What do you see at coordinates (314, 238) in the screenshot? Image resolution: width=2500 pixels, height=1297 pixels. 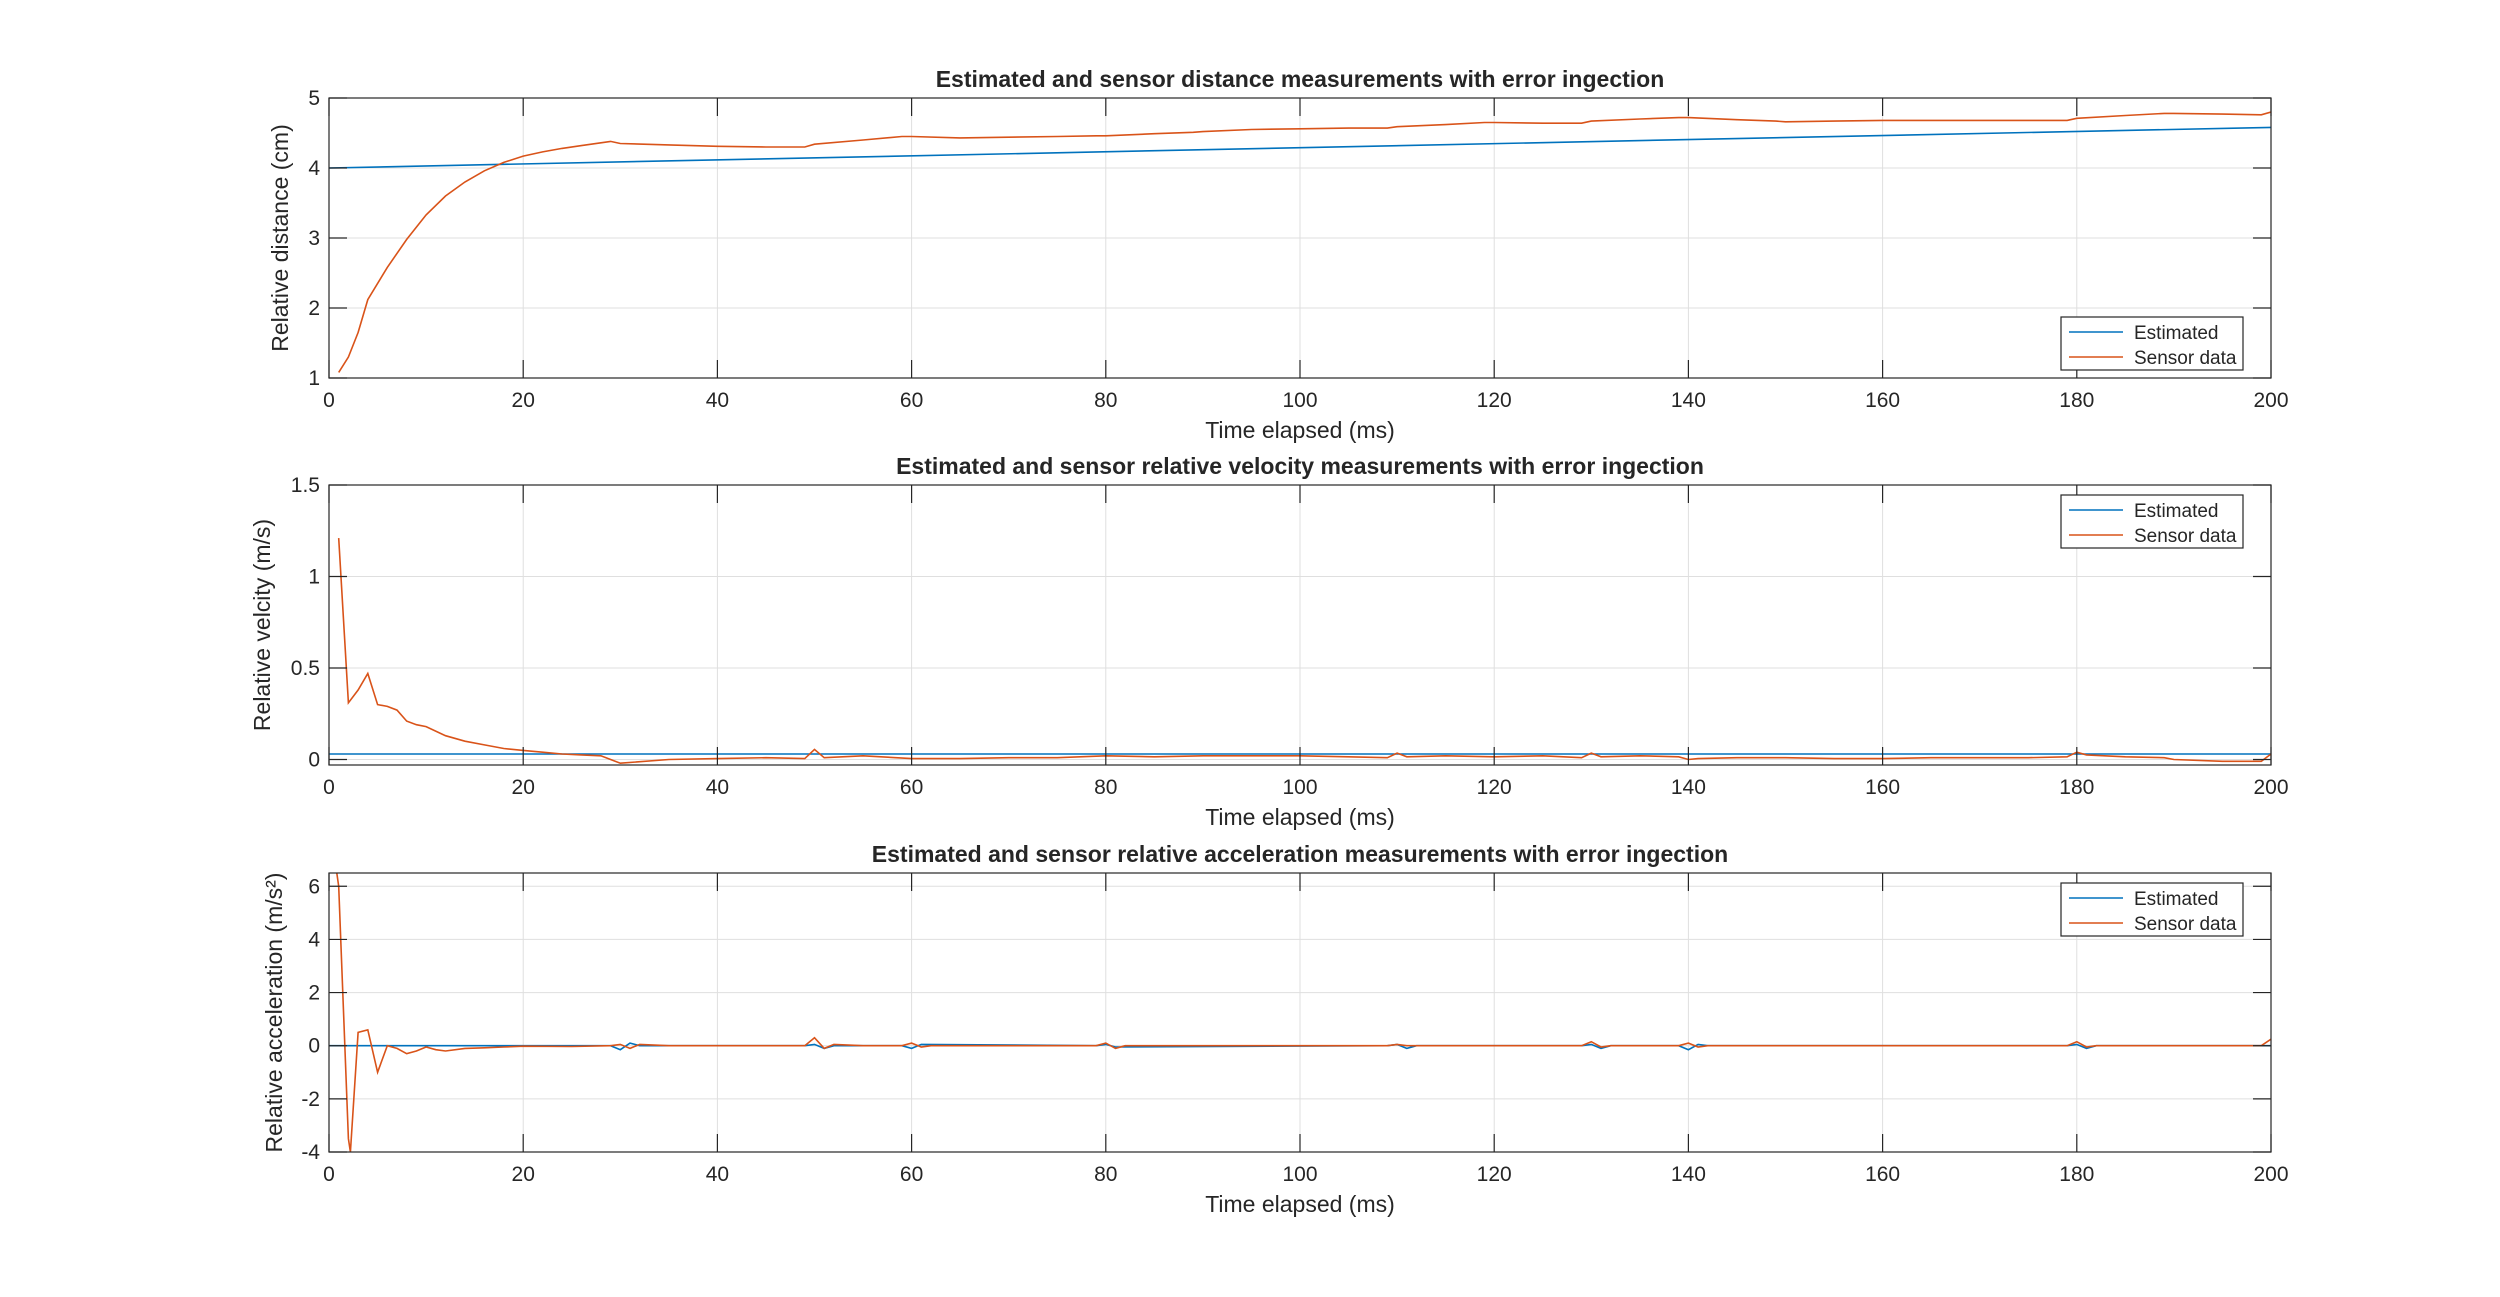 I see `y-tick-label: 3` at bounding box center [314, 238].